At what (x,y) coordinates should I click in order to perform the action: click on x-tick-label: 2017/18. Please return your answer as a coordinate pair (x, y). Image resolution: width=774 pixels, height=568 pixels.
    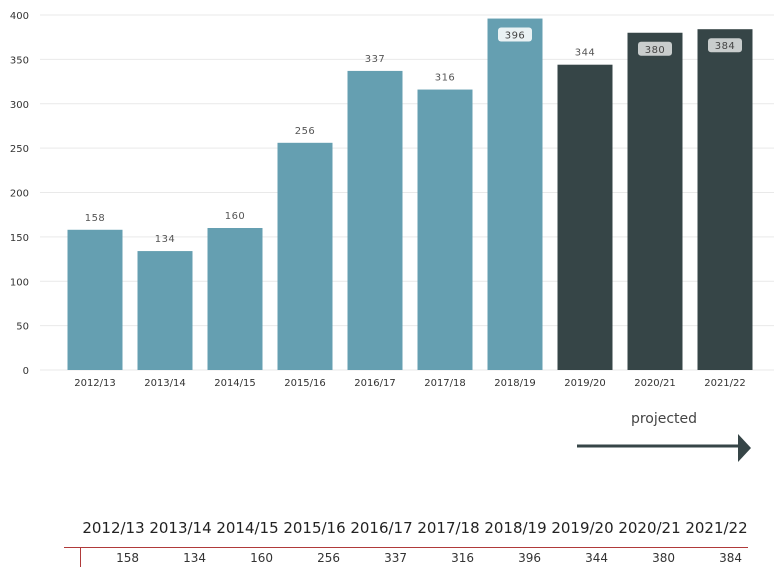
    Looking at the image, I should click on (445, 383).